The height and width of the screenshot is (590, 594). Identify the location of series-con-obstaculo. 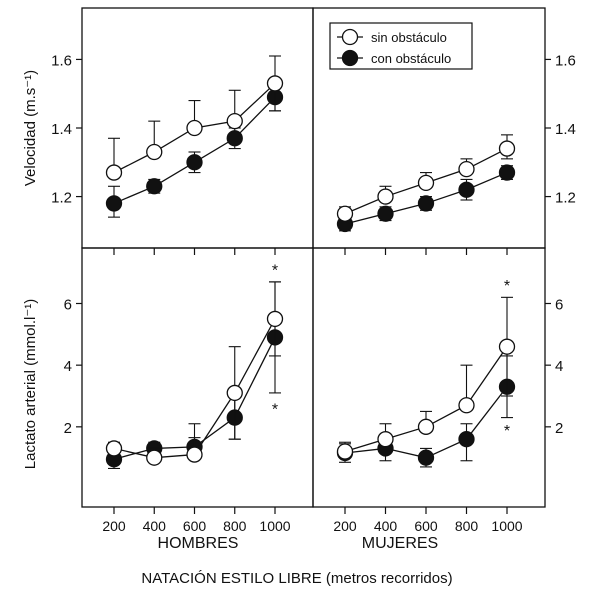
(194, 150).